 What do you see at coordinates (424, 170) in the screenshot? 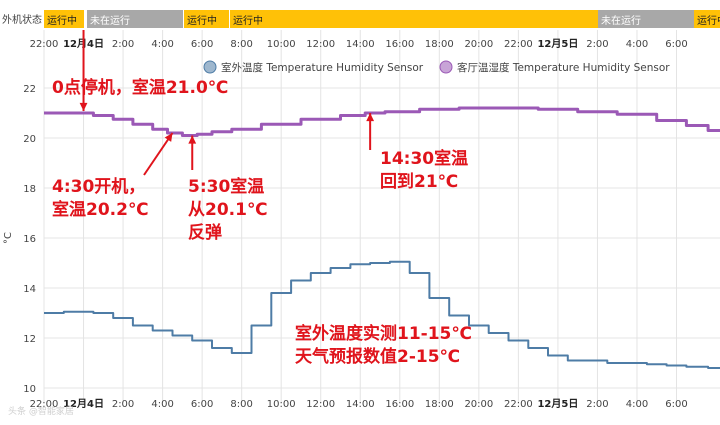
I see `annotation: 14:30室温回到21℃` at bounding box center [424, 170].